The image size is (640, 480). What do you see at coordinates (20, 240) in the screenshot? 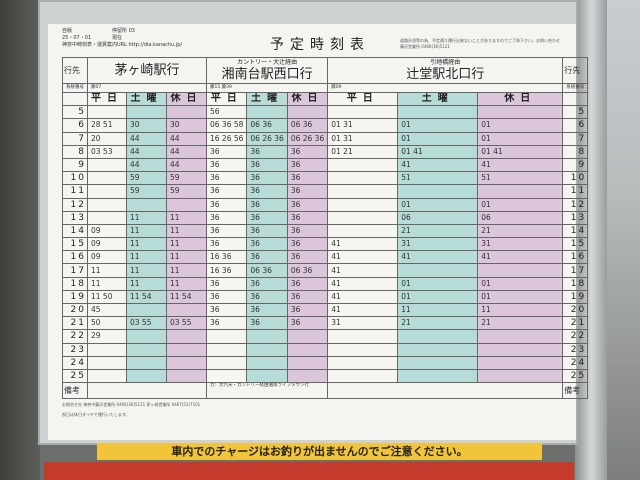
I see `background-left` at bounding box center [20, 240].